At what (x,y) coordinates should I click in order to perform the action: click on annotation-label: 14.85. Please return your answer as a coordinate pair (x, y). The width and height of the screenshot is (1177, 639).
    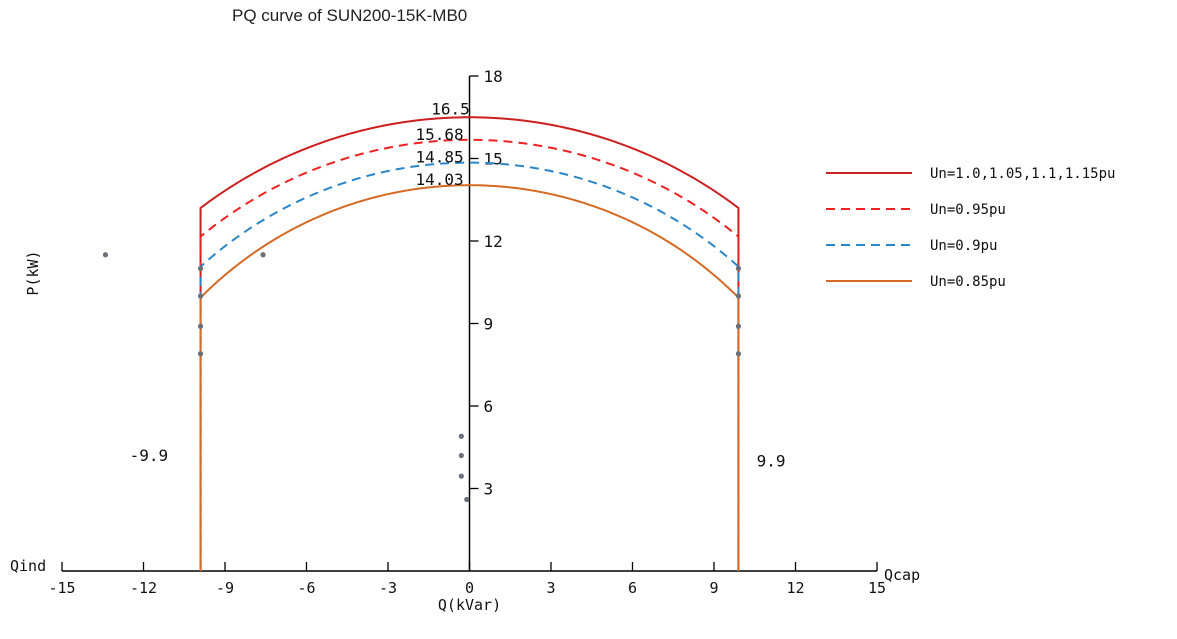
    Looking at the image, I should click on (440, 157).